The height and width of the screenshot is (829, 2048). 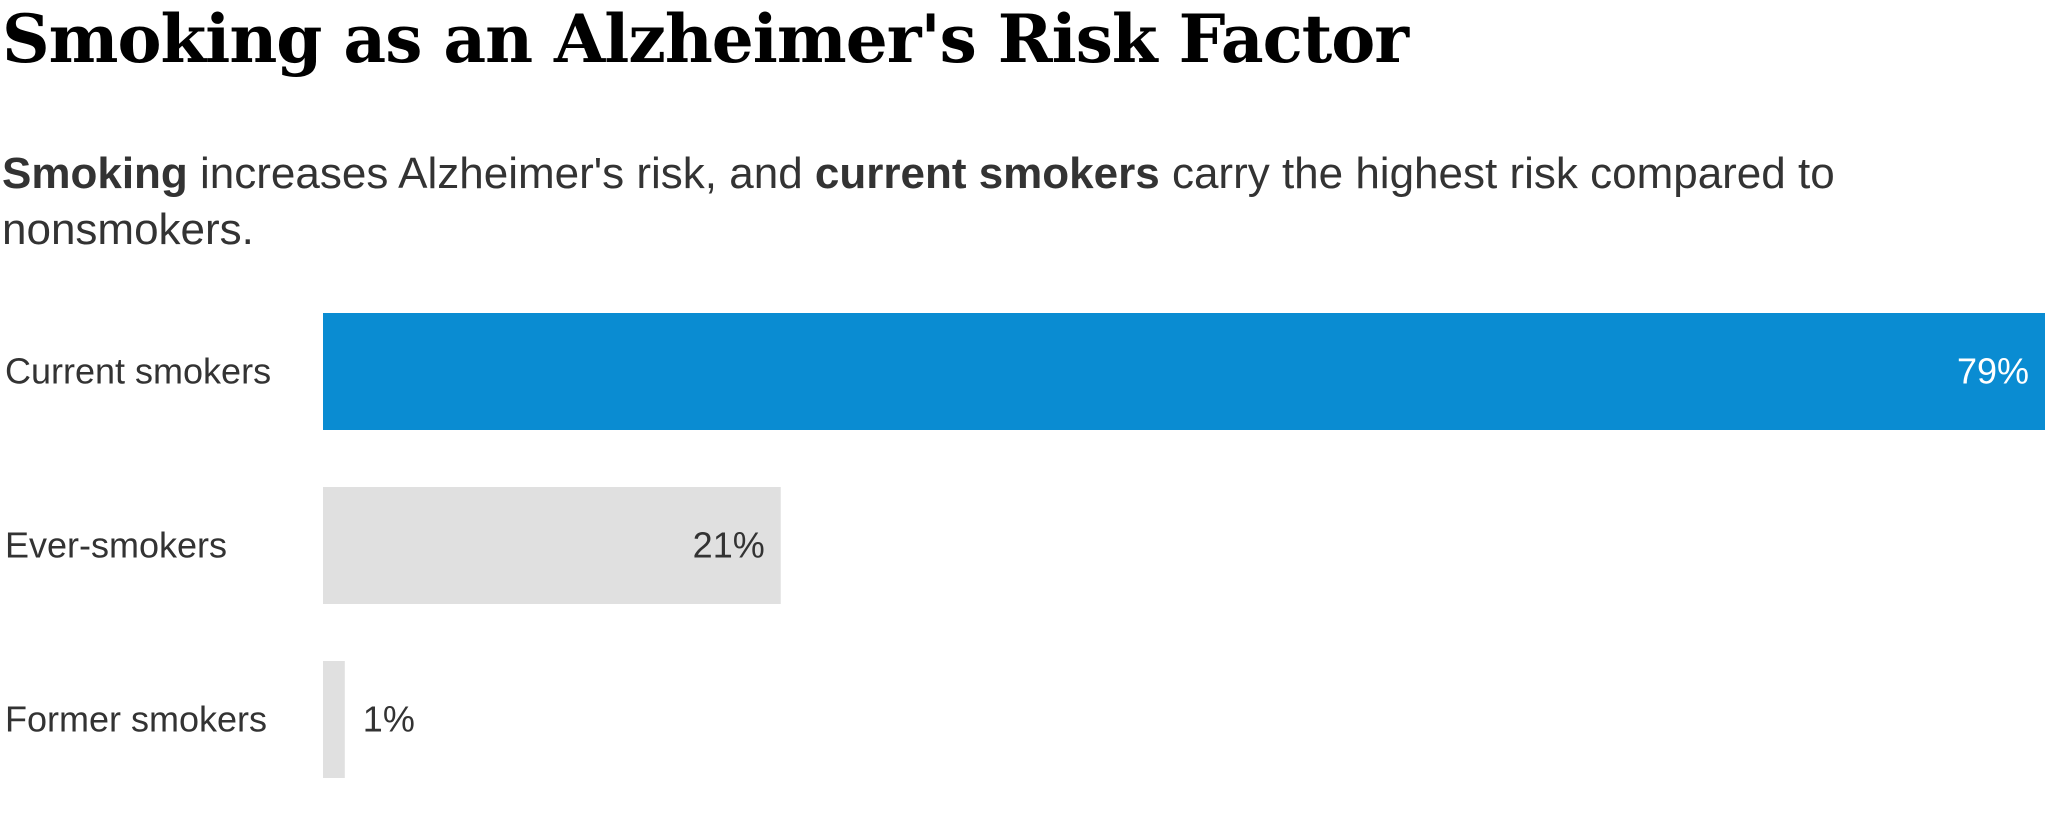 What do you see at coordinates (1993, 371) in the screenshot?
I see `value-label: 79%` at bounding box center [1993, 371].